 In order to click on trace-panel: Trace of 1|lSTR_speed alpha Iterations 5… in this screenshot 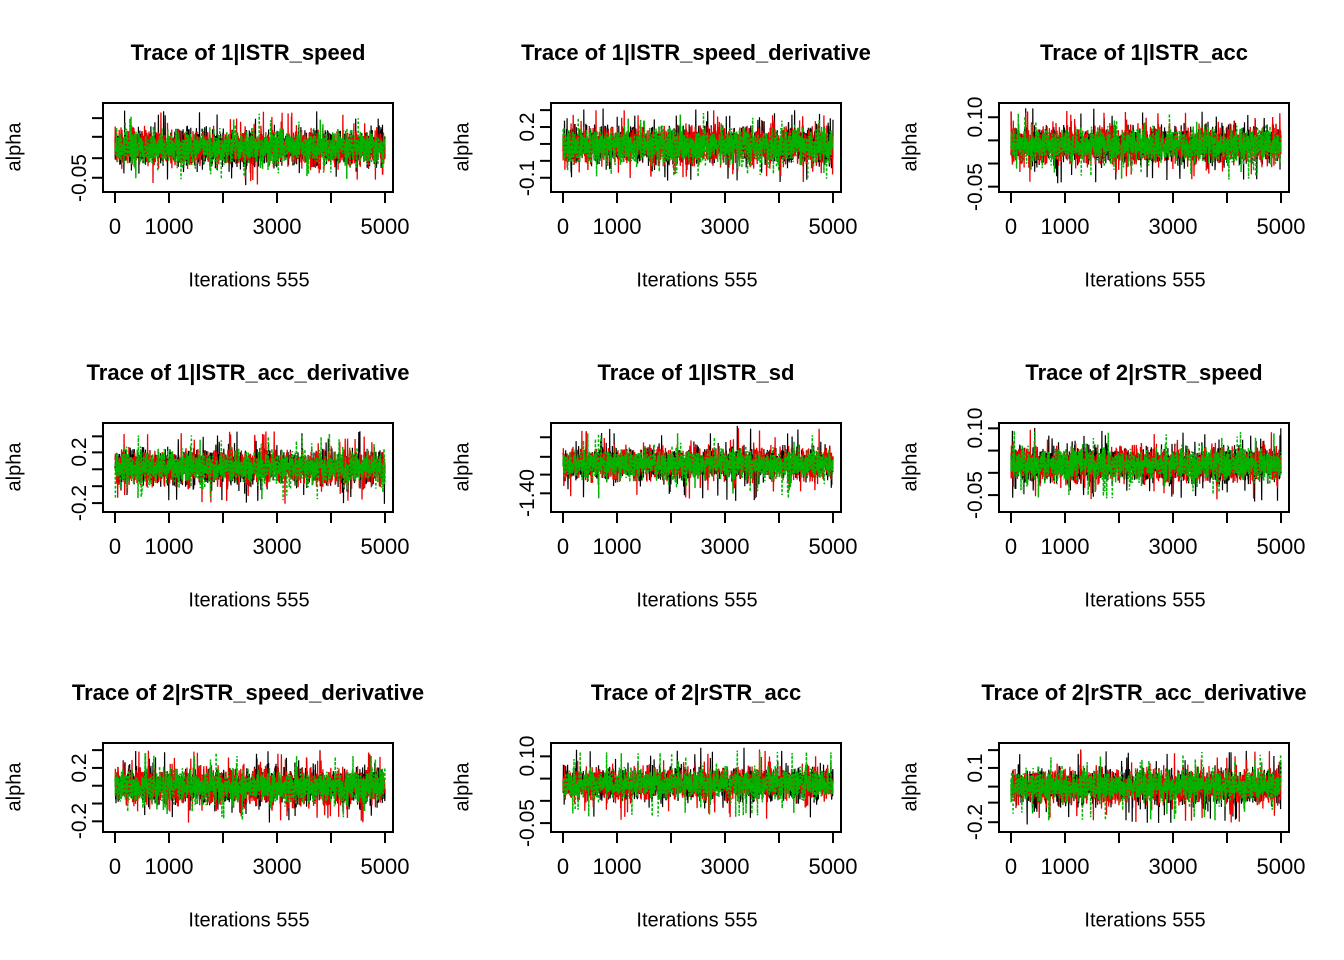, I will do `click(224, 160)`.